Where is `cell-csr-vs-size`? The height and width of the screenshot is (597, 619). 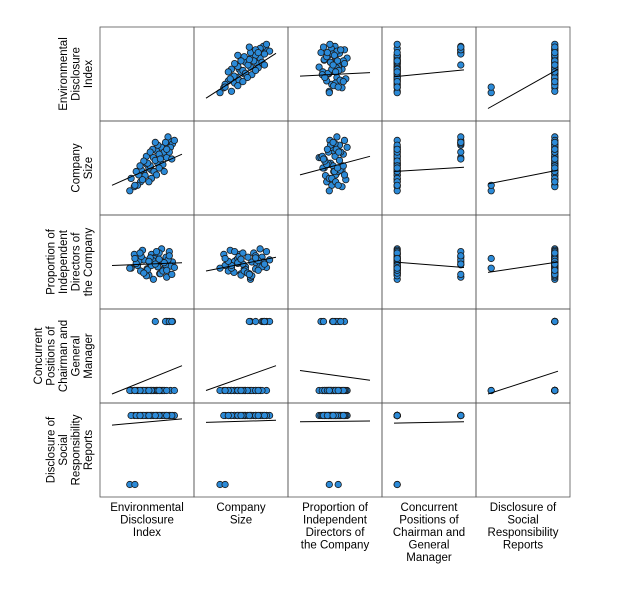 cell-csr-vs-size is located at coordinates (241, 450).